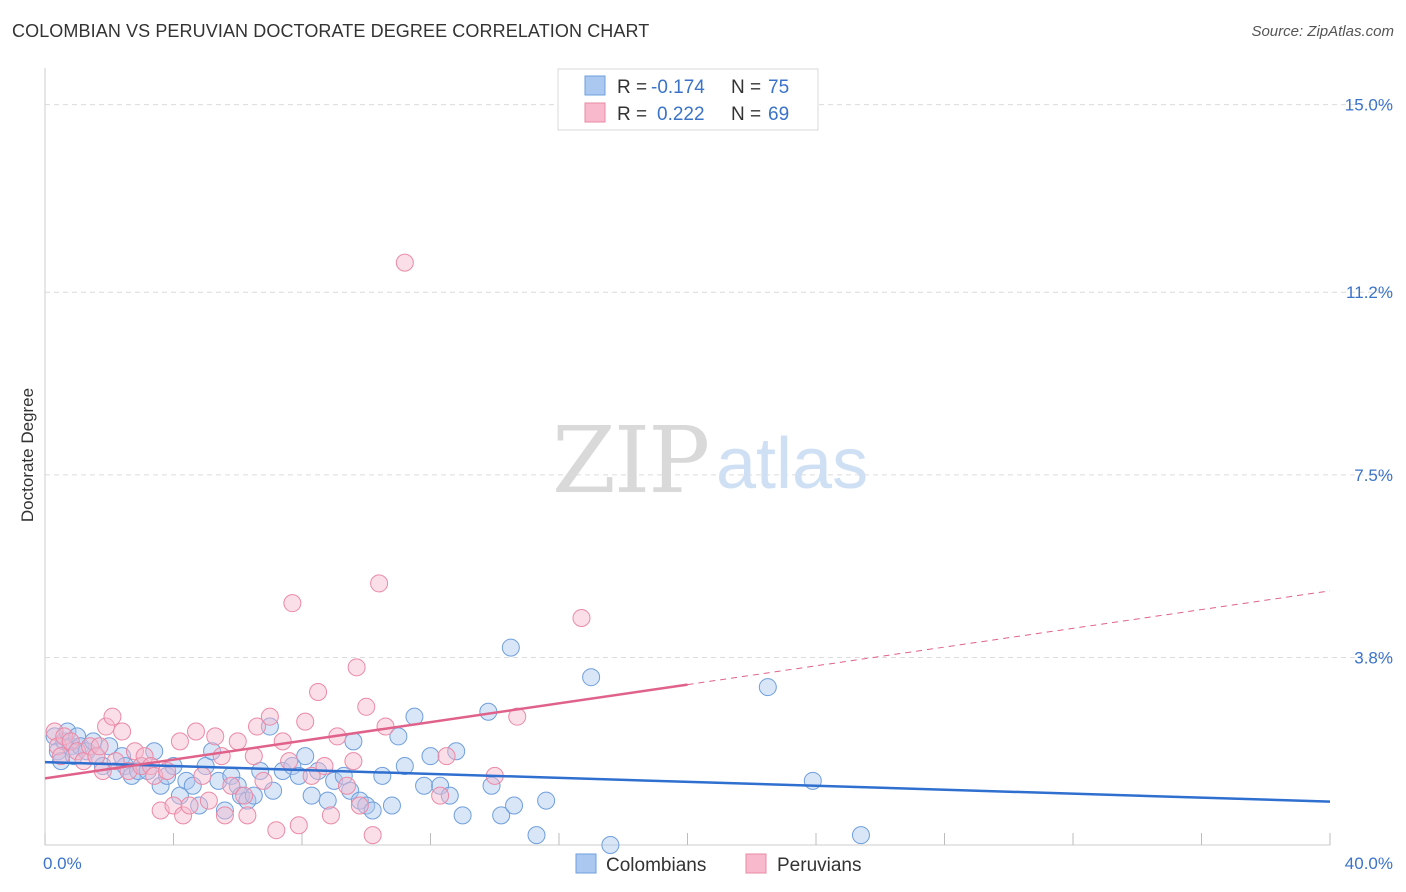 The image size is (1406, 892). I want to click on peruvians-legend-label: Peruvians, so click(819, 865).